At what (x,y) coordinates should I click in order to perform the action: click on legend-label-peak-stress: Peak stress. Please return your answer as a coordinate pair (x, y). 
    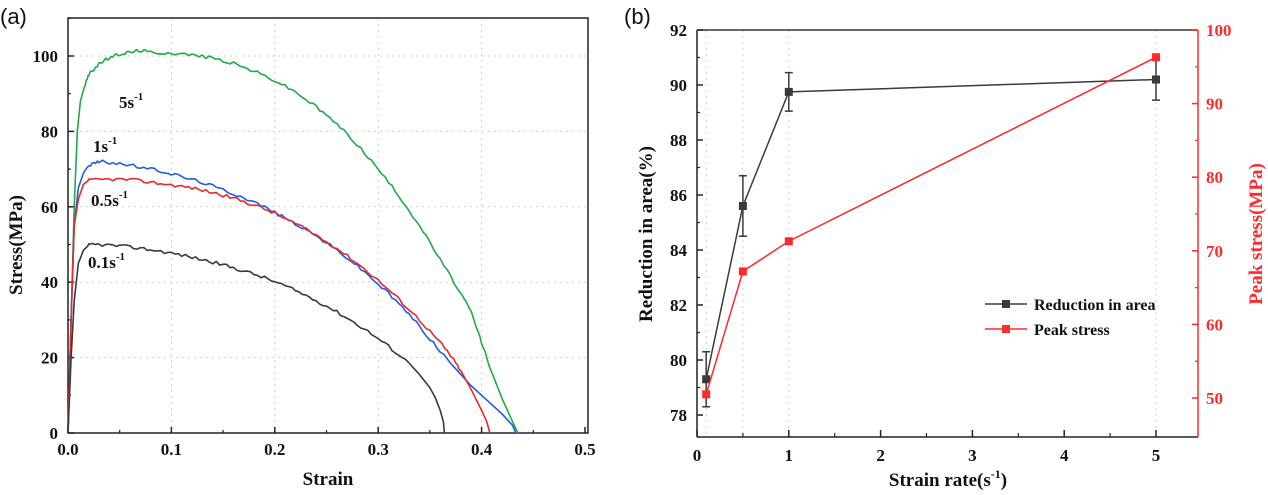
    Looking at the image, I should click on (1072, 330).